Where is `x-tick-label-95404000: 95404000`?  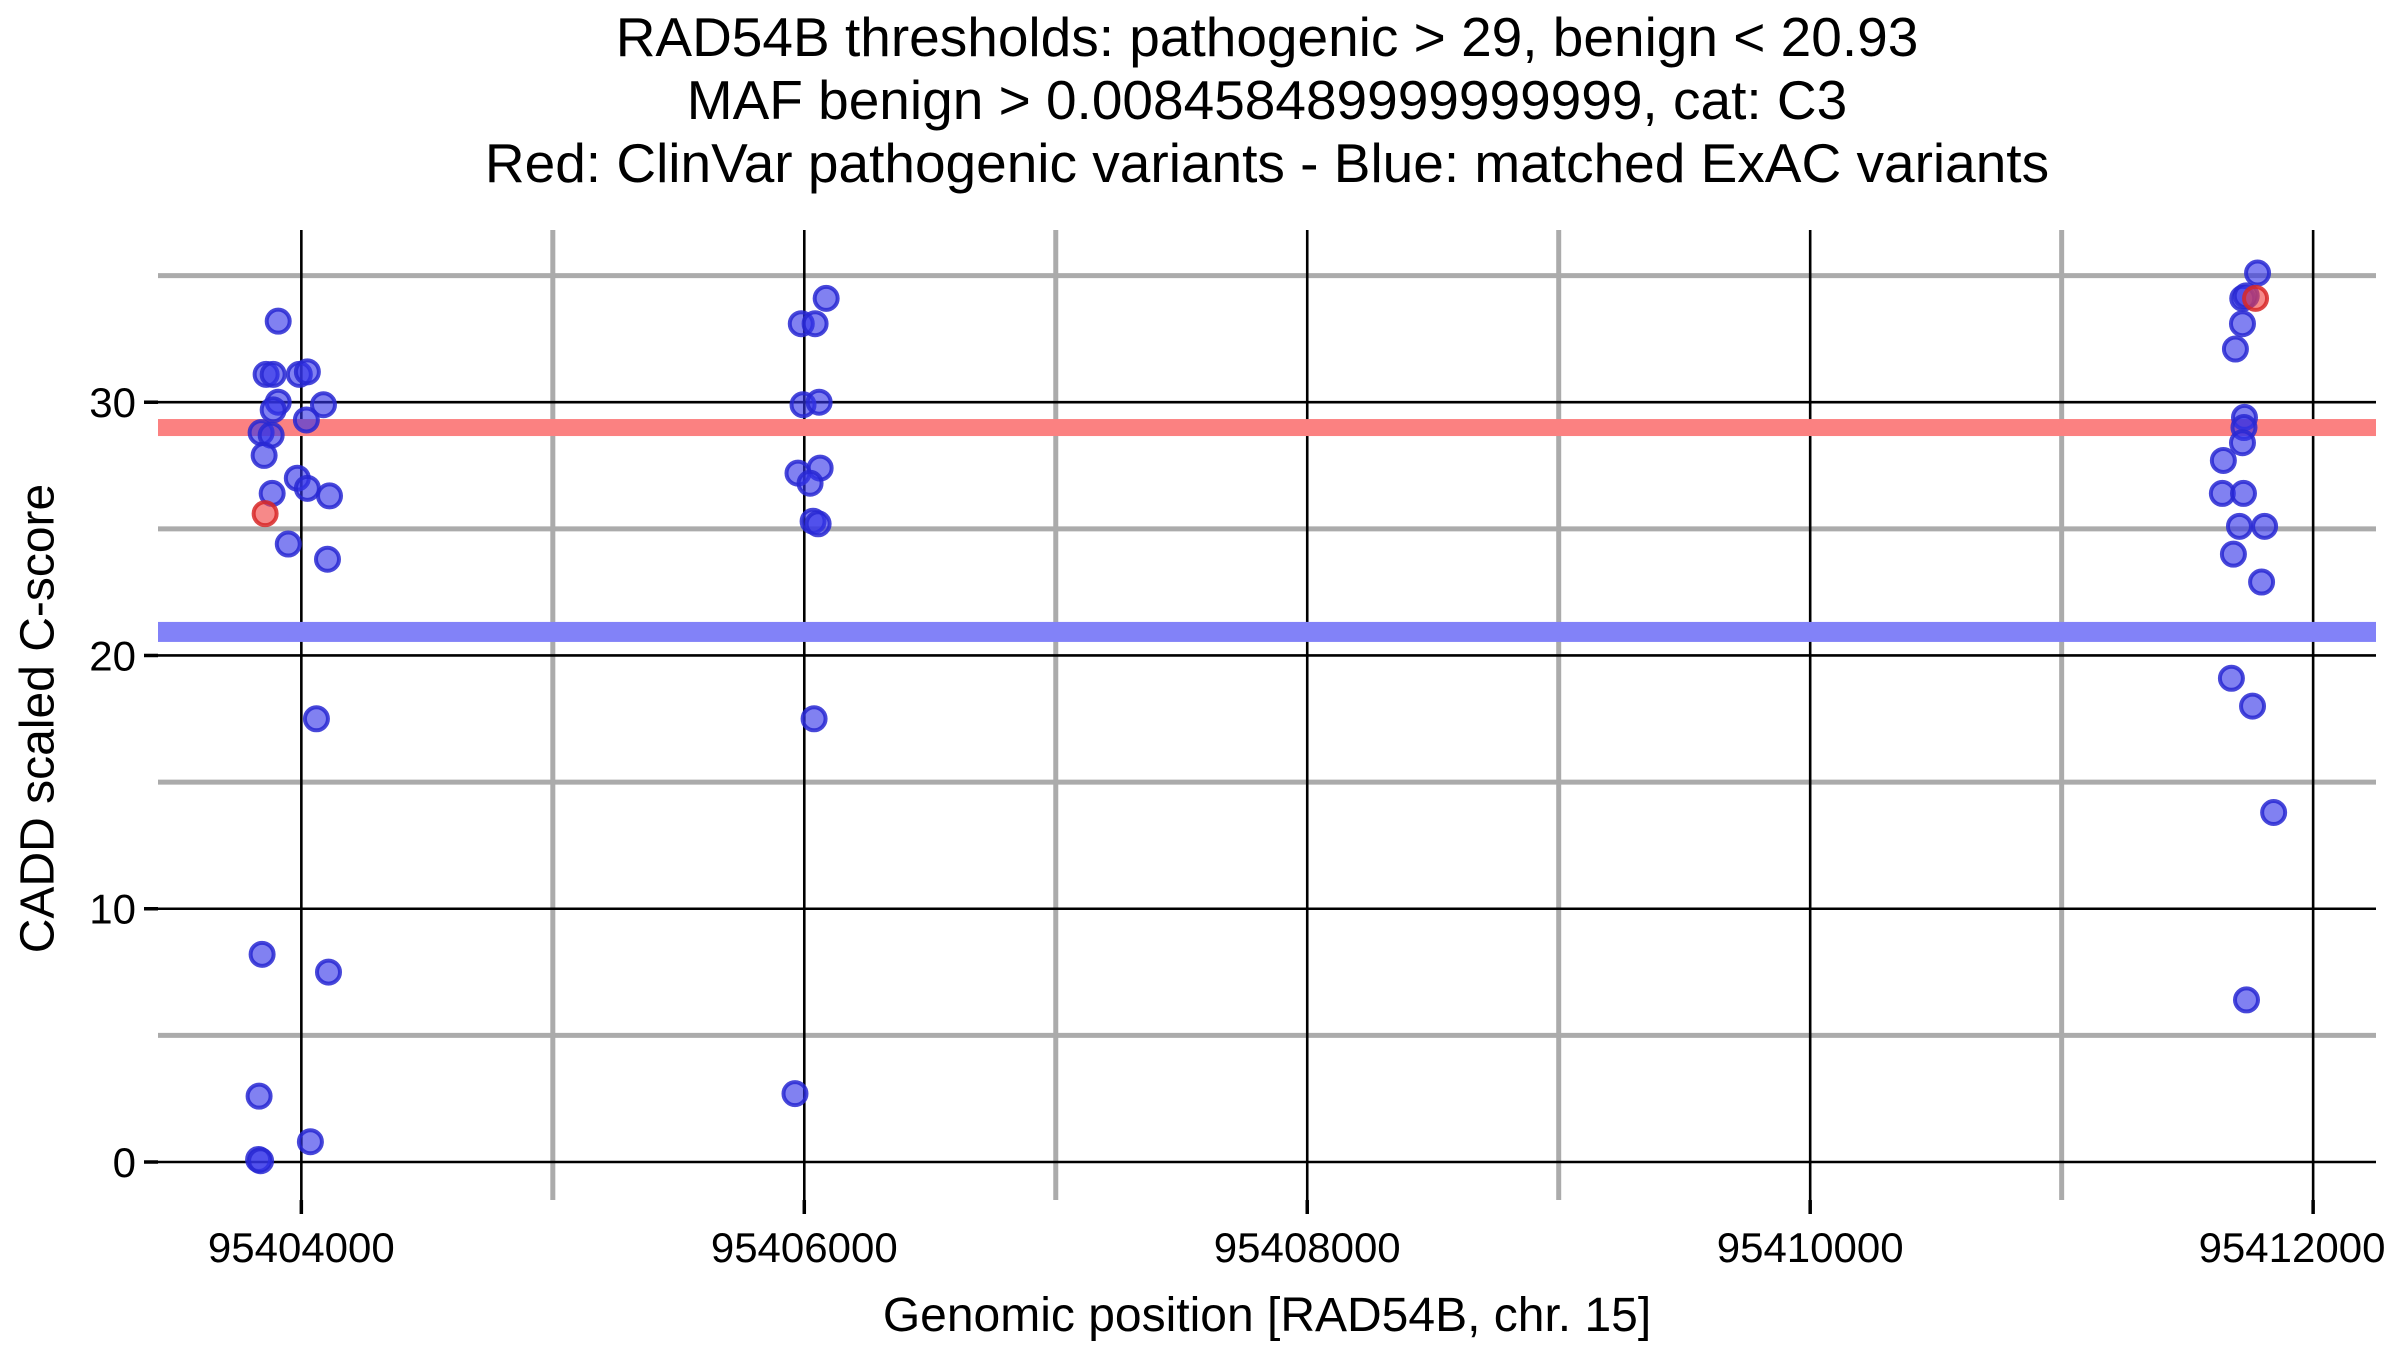 x-tick-label-95404000: 95404000 is located at coordinates (301, 1247).